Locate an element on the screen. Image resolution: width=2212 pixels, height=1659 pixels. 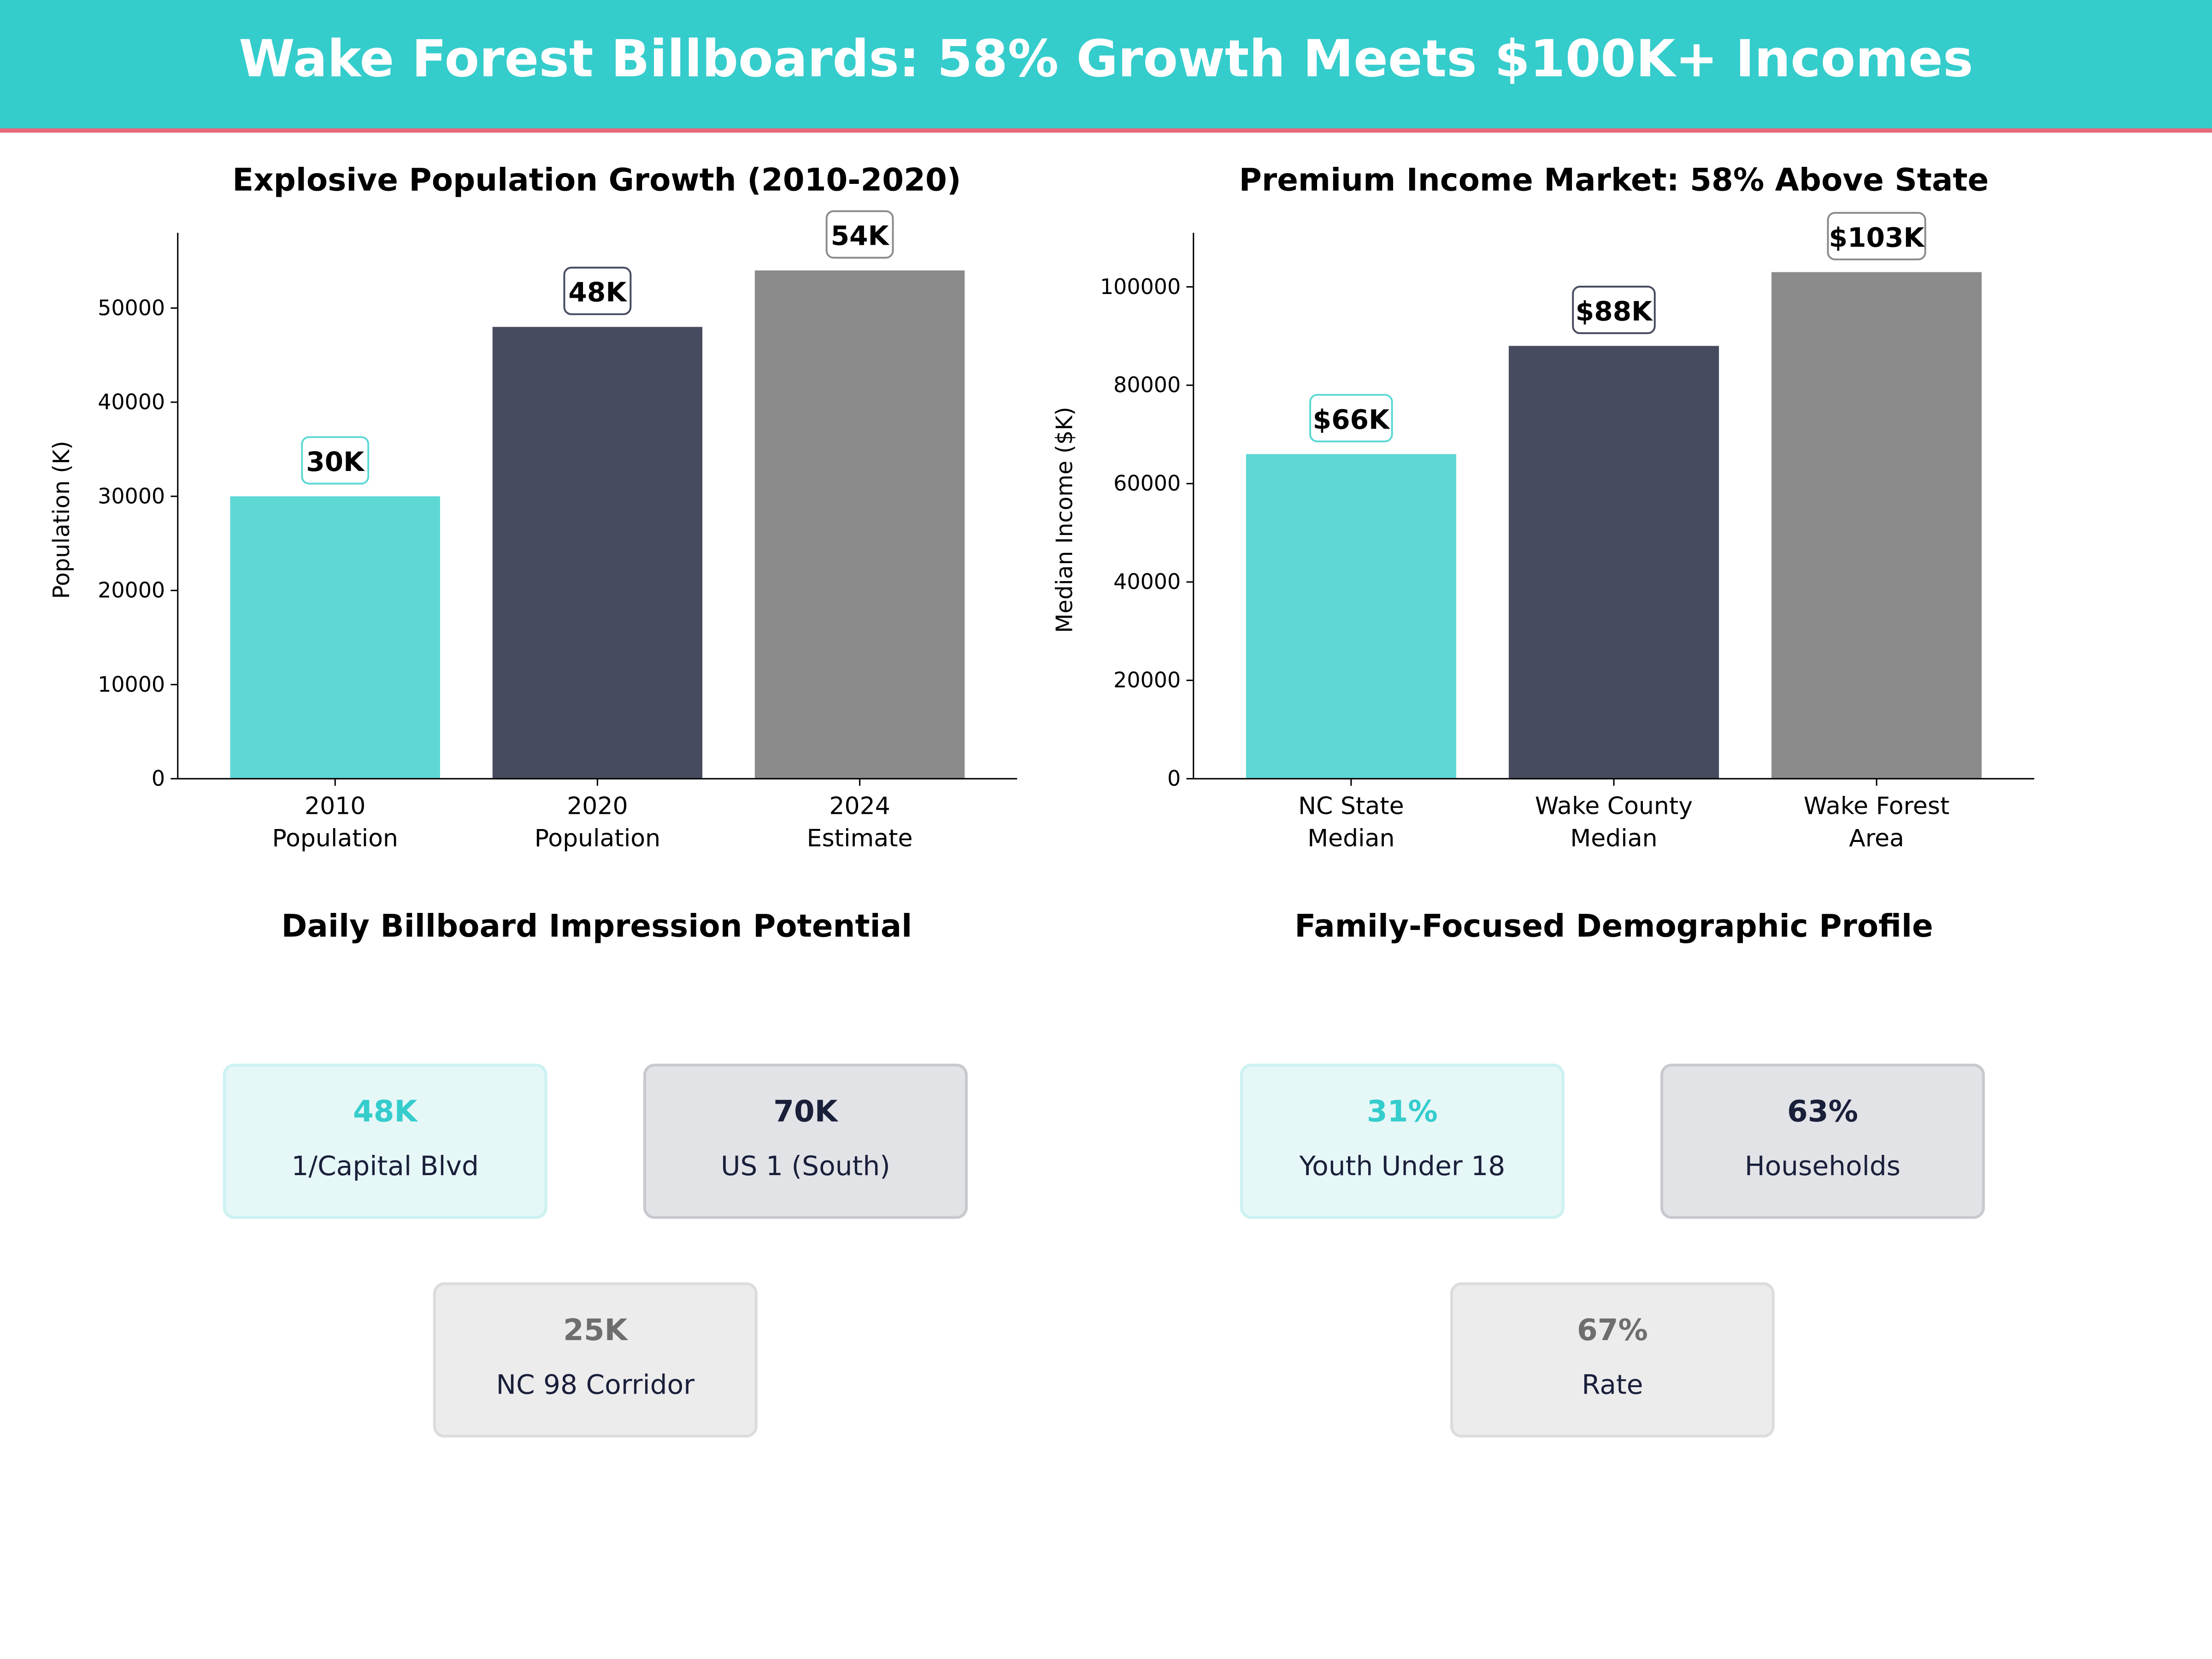
y-axis-label: Population (K) is located at coordinates (61, 520).